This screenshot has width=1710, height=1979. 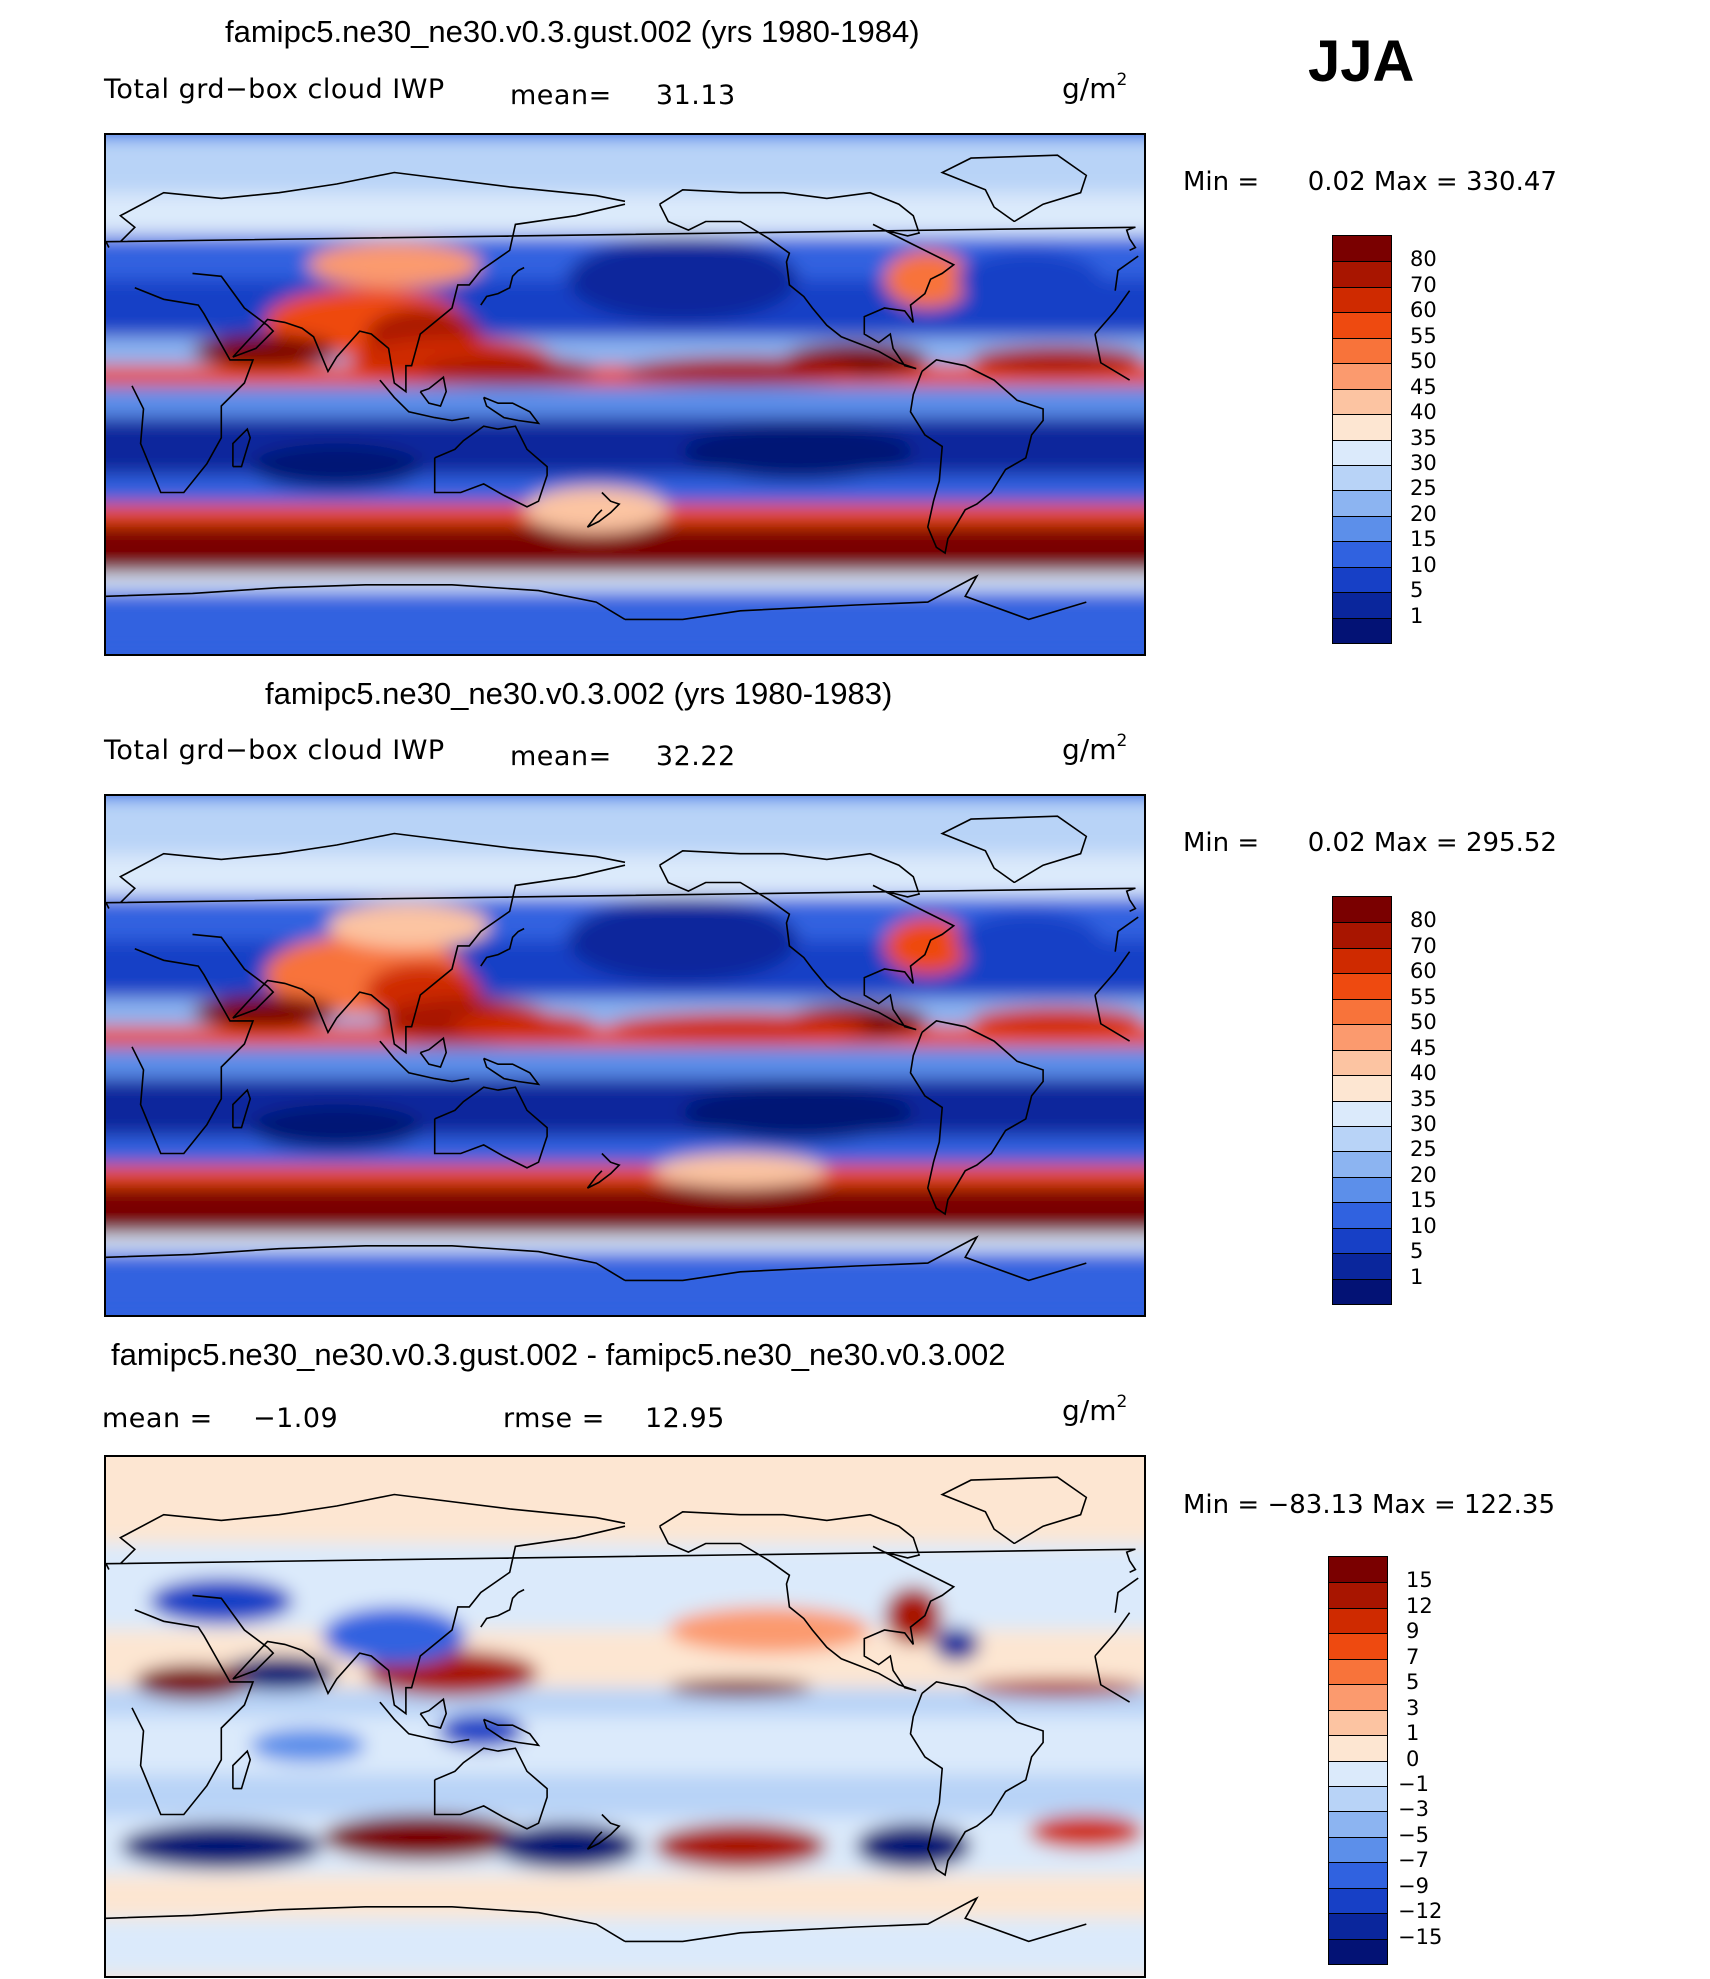 I want to click on colorbar-label: −9, so click(x=1413, y=1885).